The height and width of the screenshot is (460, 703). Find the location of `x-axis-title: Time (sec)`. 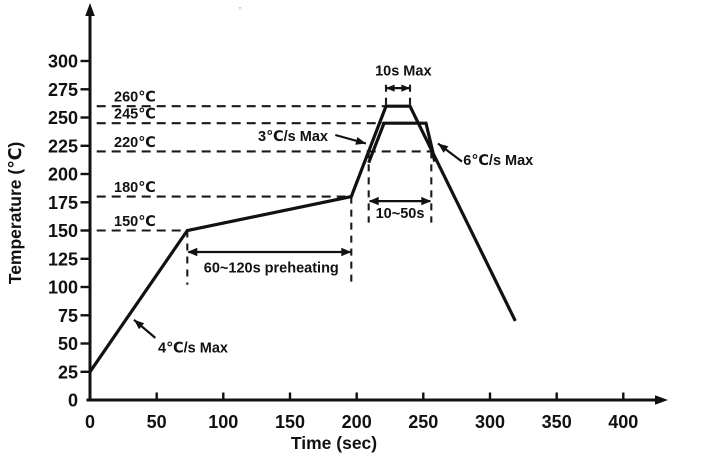

x-axis-title: Time (sec) is located at coordinates (334, 443).